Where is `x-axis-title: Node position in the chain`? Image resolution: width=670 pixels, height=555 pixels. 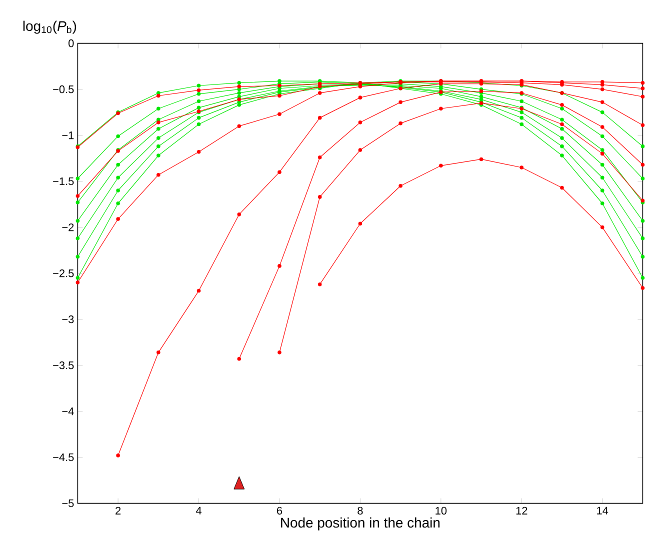
x-axis-title: Node position in the chain is located at coordinates (360, 523).